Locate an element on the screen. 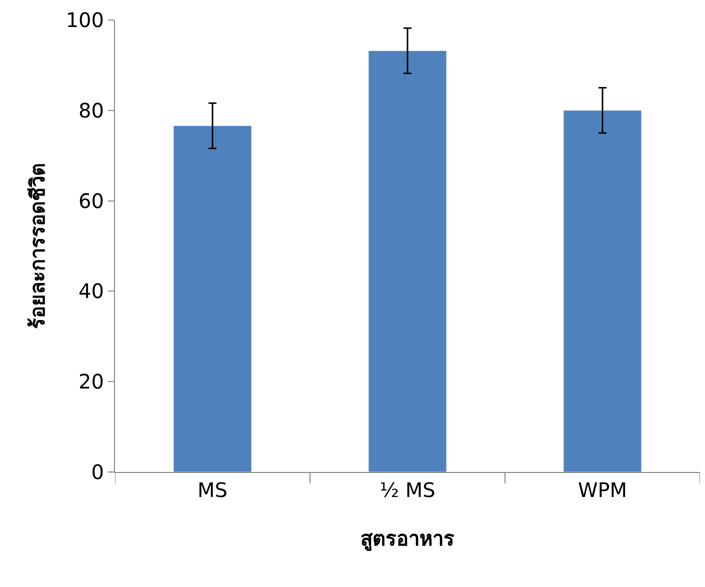 This screenshot has height=587, width=705. y-tick-label: 80 is located at coordinates (91, 110).